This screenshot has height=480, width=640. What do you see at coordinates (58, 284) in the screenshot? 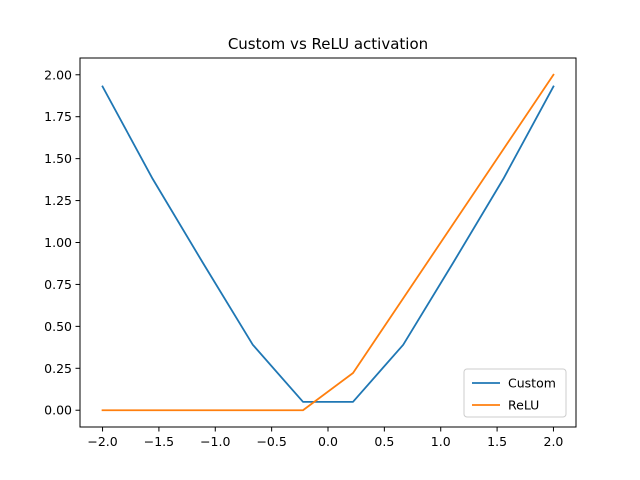
I see `y-tick-label: 0.75` at bounding box center [58, 284].